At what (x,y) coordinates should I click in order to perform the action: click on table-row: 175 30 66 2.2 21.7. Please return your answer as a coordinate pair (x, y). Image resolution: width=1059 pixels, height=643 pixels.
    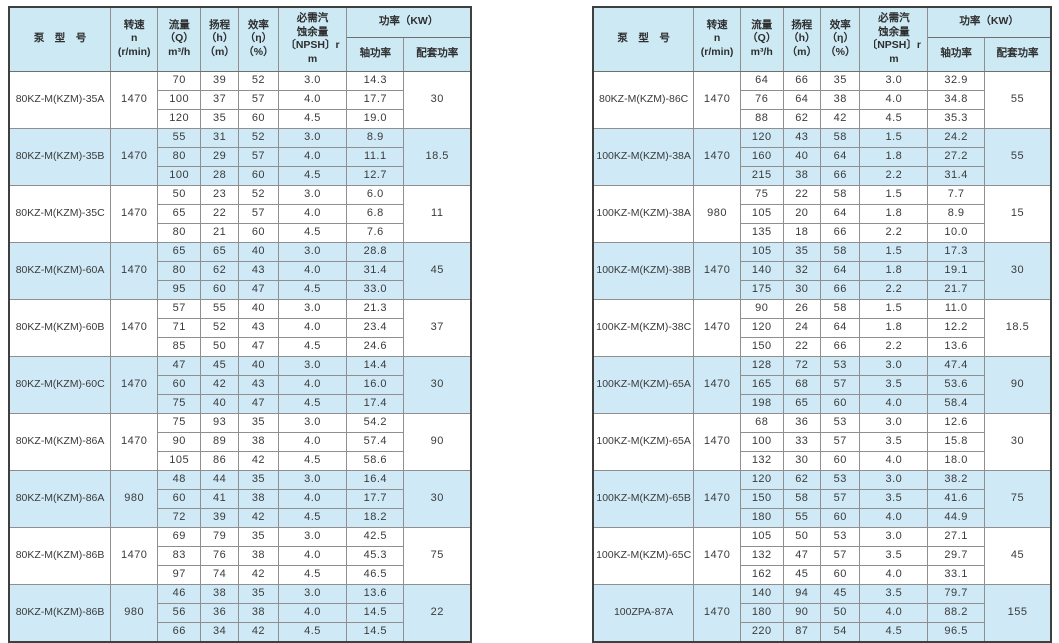
    Looking at the image, I should click on (822, 289).